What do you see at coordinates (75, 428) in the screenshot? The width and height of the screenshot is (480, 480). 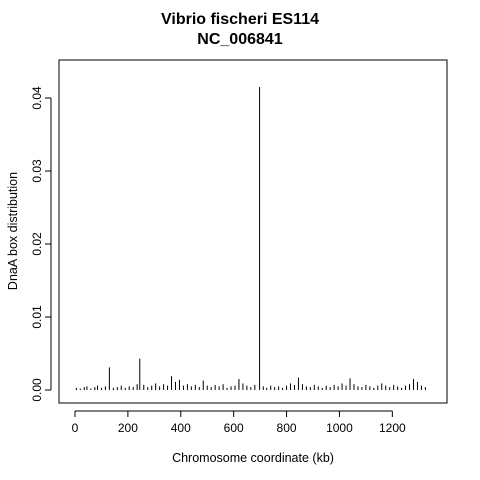 I see `x-tick-label: 0` at bounding box center [75, 428].